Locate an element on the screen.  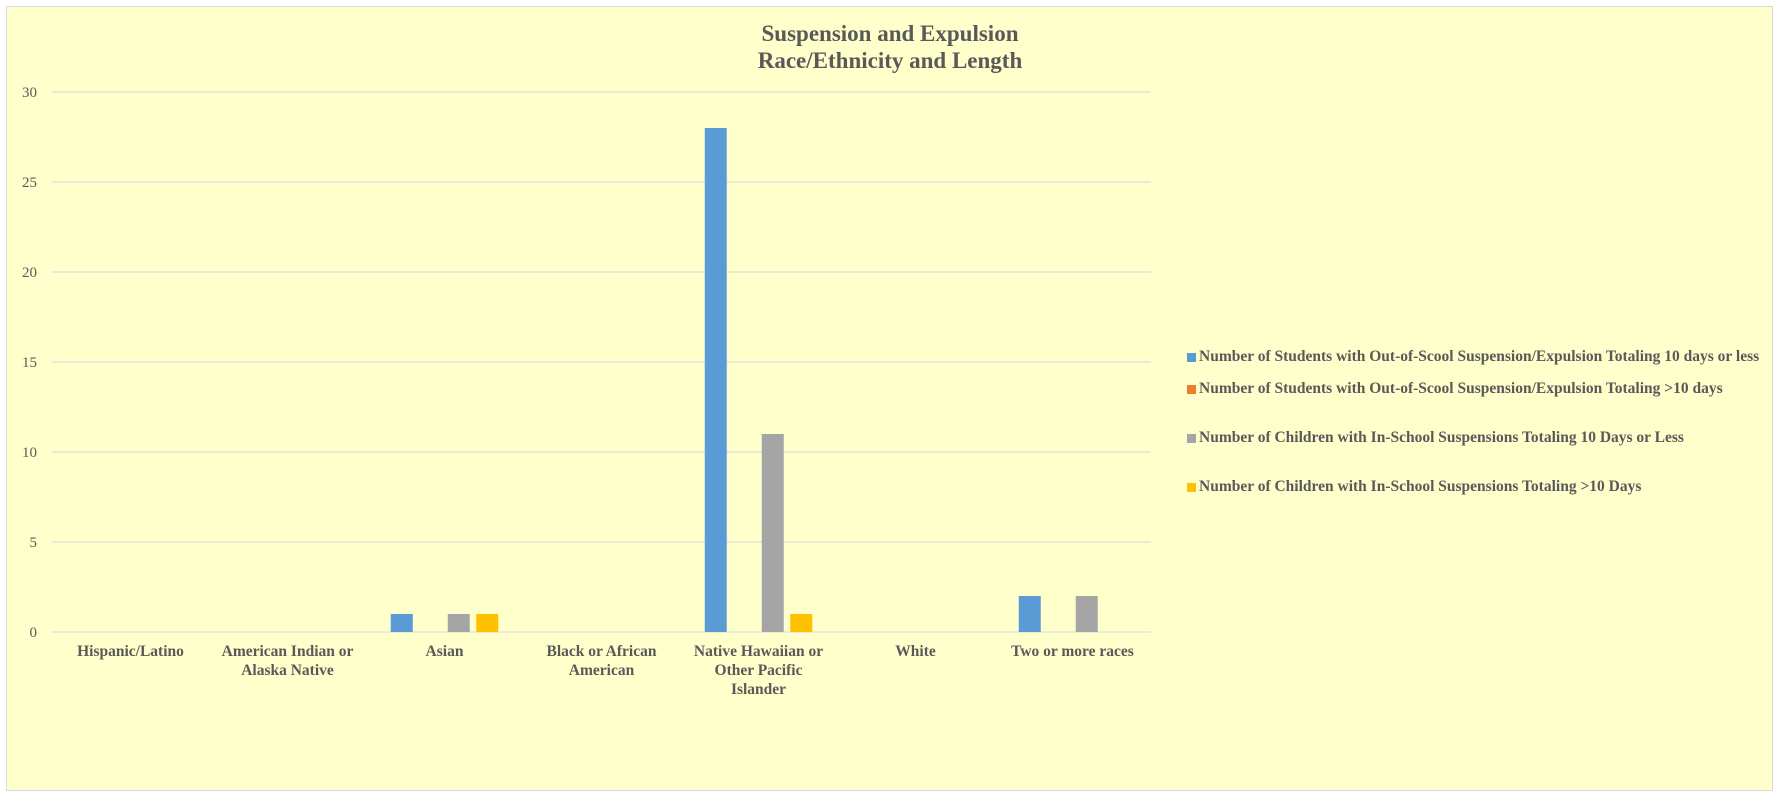
y-tick-label: 0 is located at coordinates (34, 633).